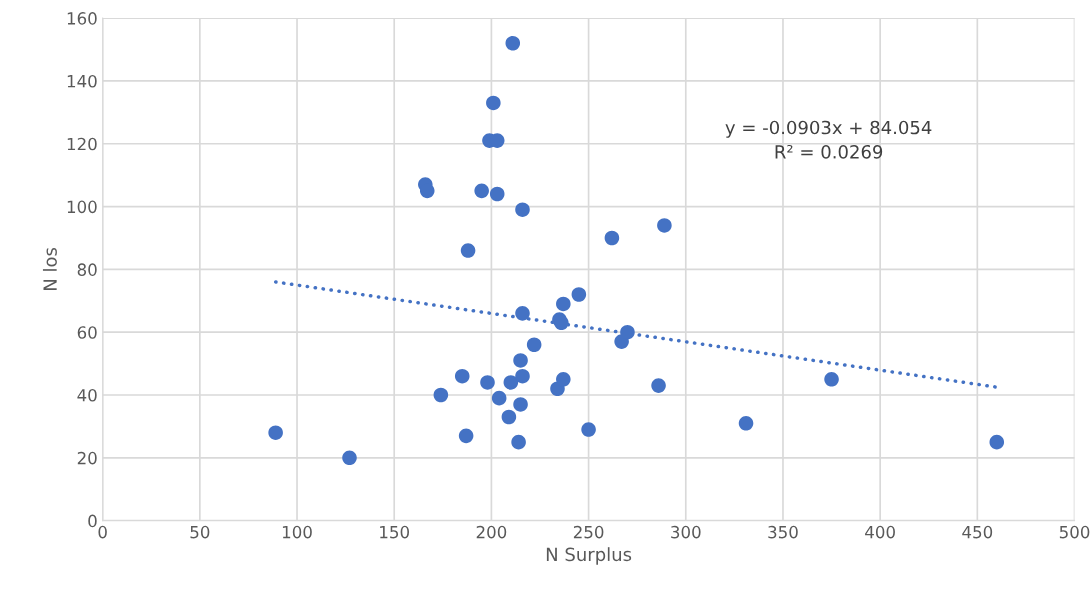 Image resolution: width=1092 pixels, height=604 pixels. Describe the element at coordinates (102, 532) in the screenshot. I see `x-tick-label: 0` at that location.